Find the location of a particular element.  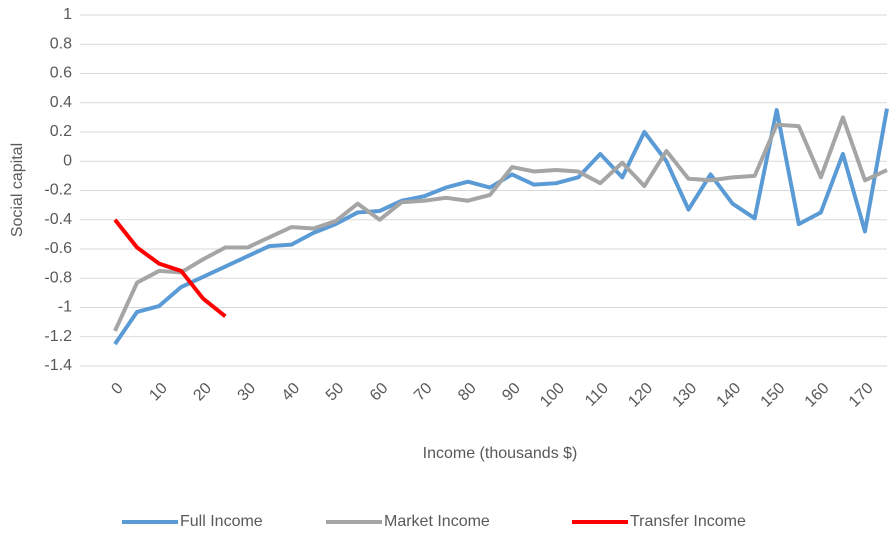

x-tick-label: 70 is located at coordinates (423, 392).